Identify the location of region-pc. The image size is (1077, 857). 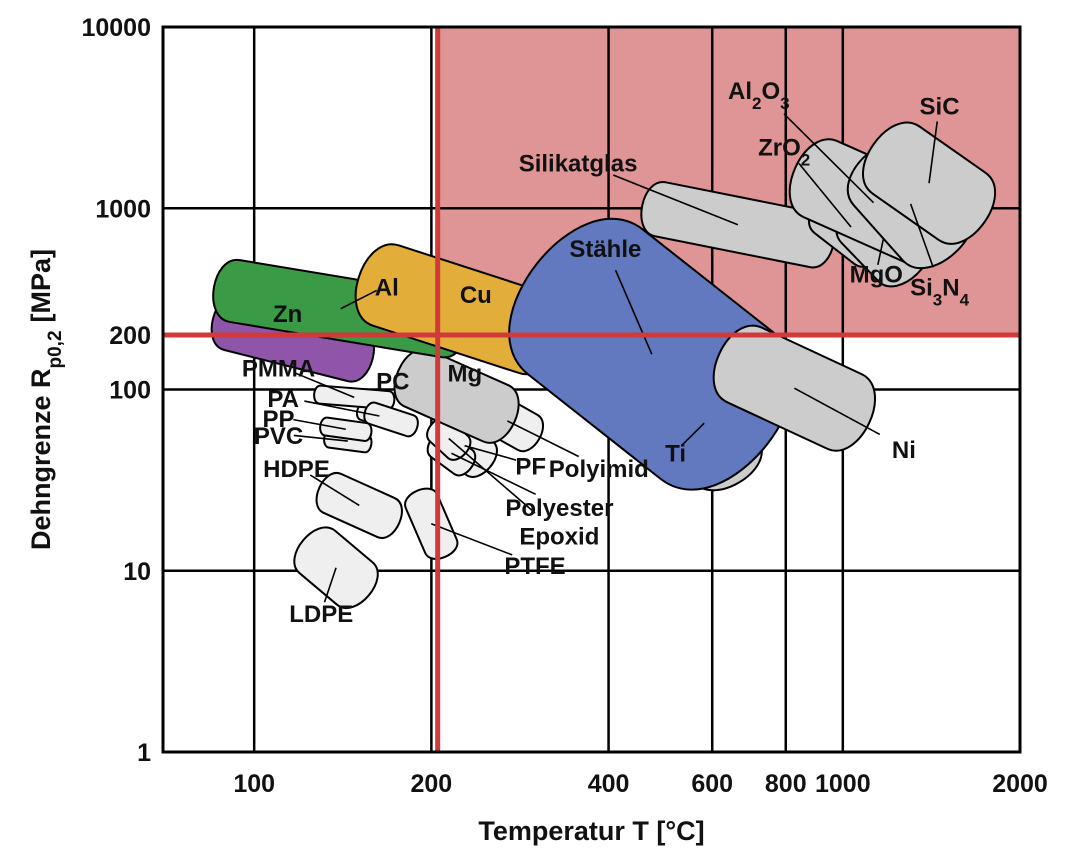
(391, 419).